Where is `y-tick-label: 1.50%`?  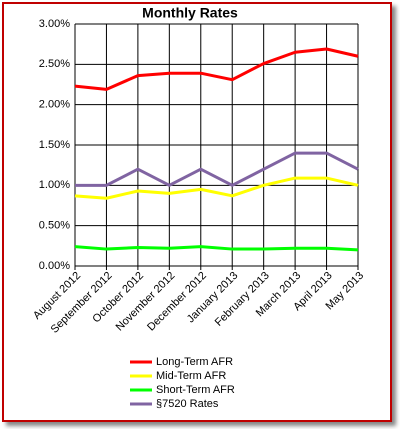
y-tick-label: 1.50% is located at coordinates (54, 145).